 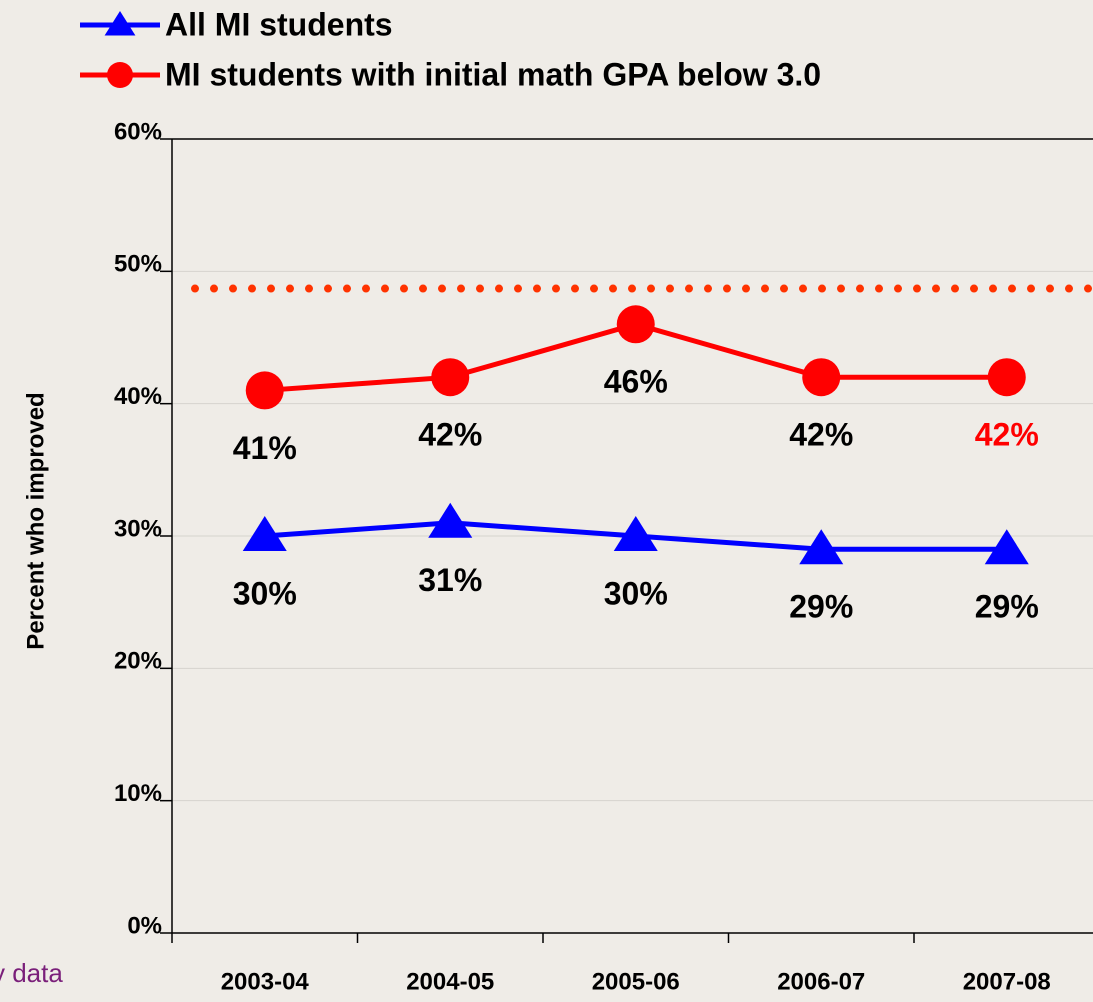 What do you see at coordinates (450, 981) in the screenshot?
I see `x-tick-label: 2004-05` at bounding box center [450, 981].